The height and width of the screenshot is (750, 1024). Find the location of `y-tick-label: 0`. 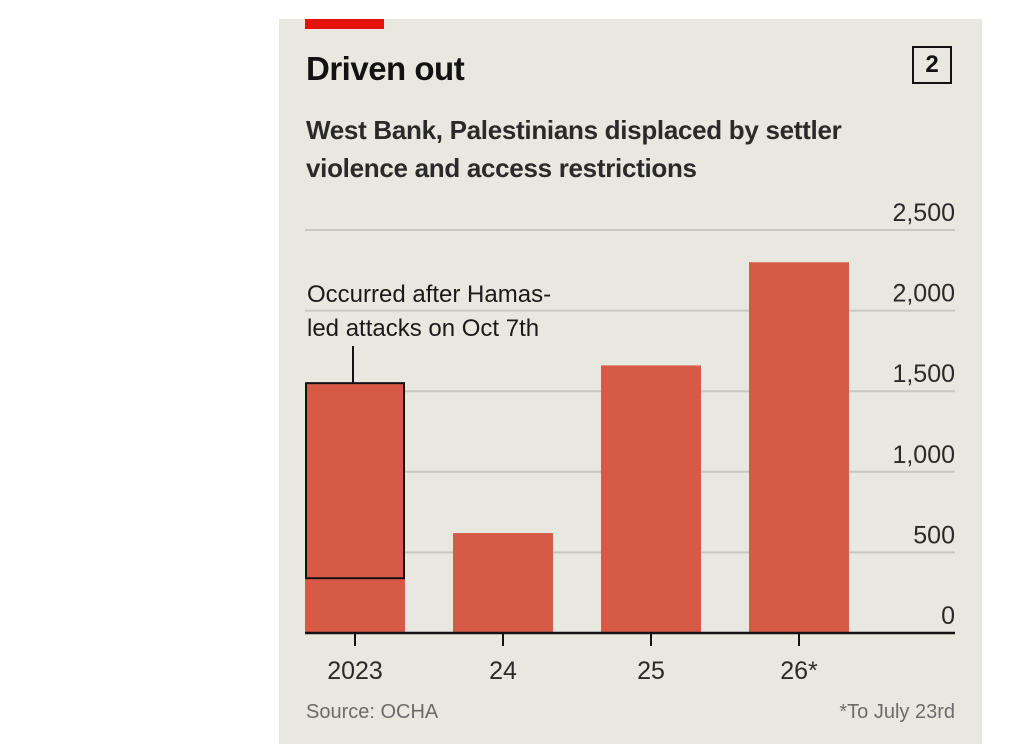

y-tick-label: 0 is located at coordinates (948, 616).